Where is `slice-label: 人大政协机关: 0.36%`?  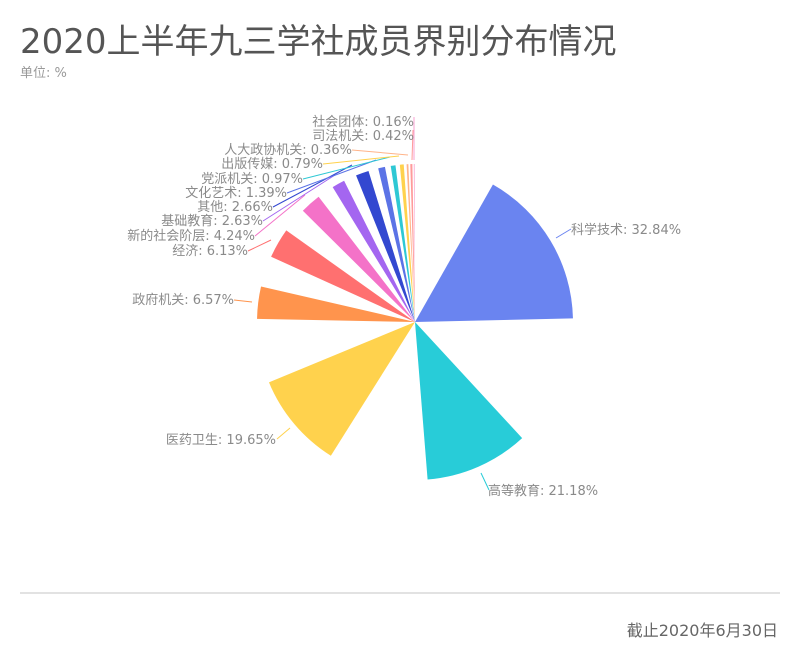
slice-label: 人大政协机关: 0.36% is located at coordinates (288, 150).